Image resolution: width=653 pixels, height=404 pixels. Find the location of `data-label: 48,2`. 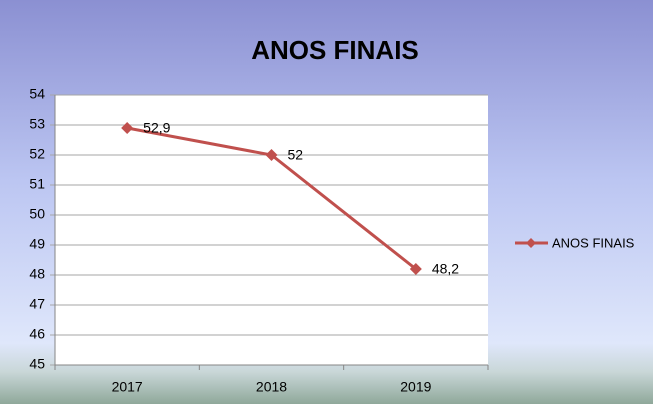

data-label: 48,2 is located at coordinates (445, 269).